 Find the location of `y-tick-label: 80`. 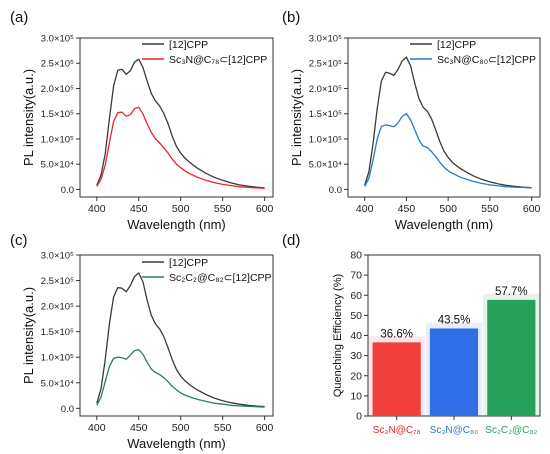

y-tick-label: 80 is located at coordinates (356, 256).